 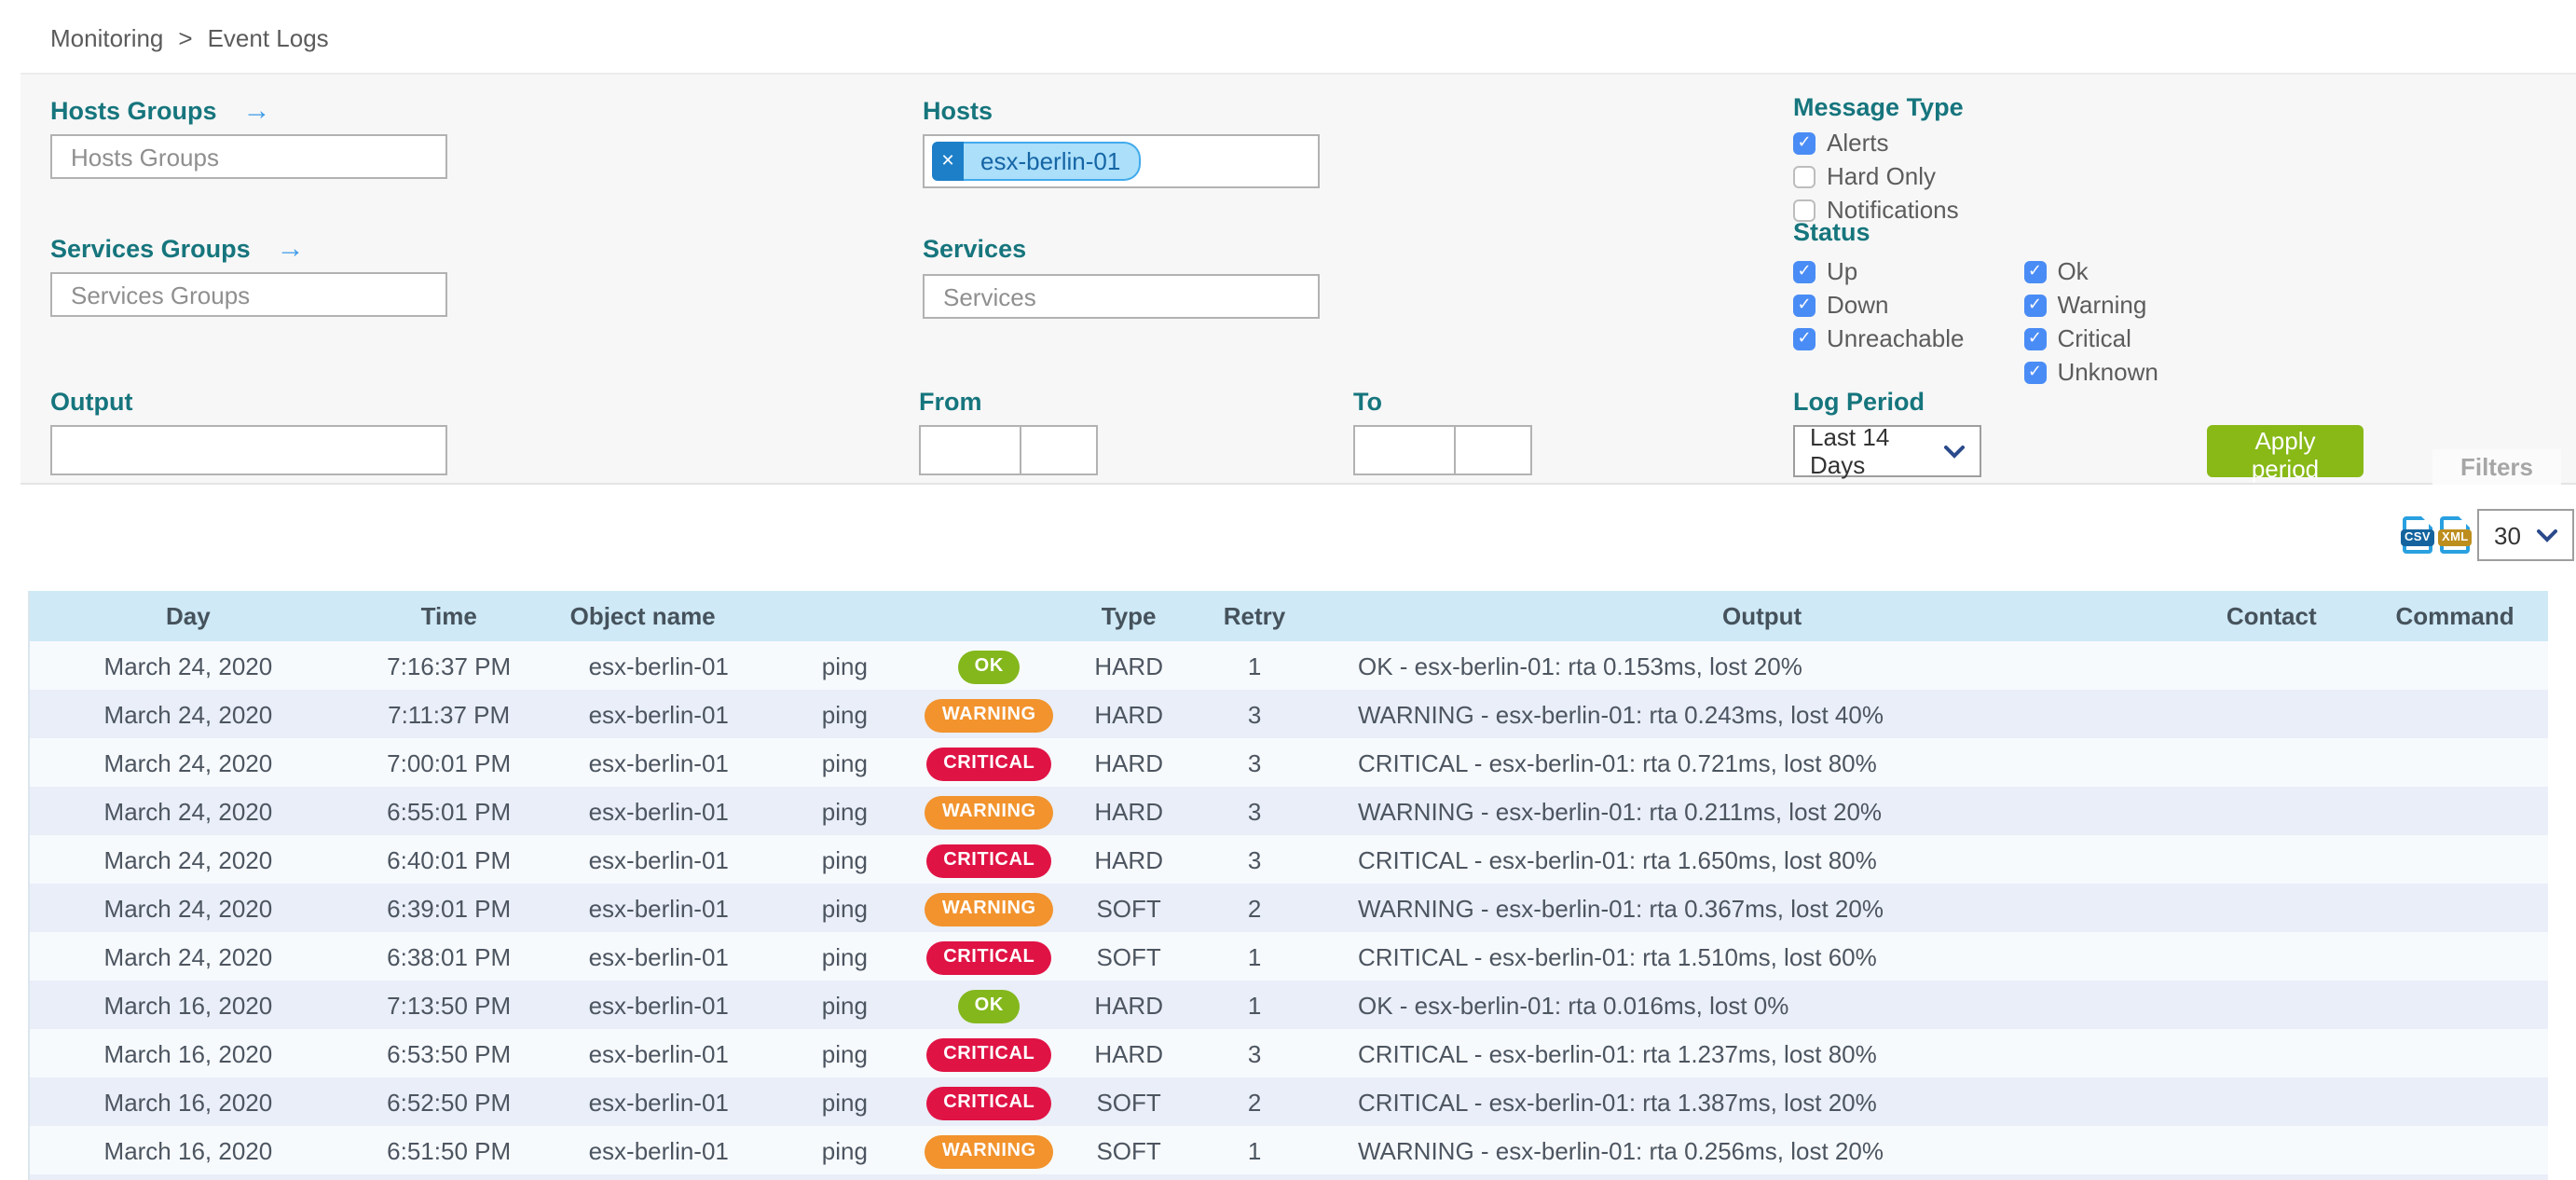 I want to click on cell-time: 7:13:50 PM, so click(x=449, y=1005).